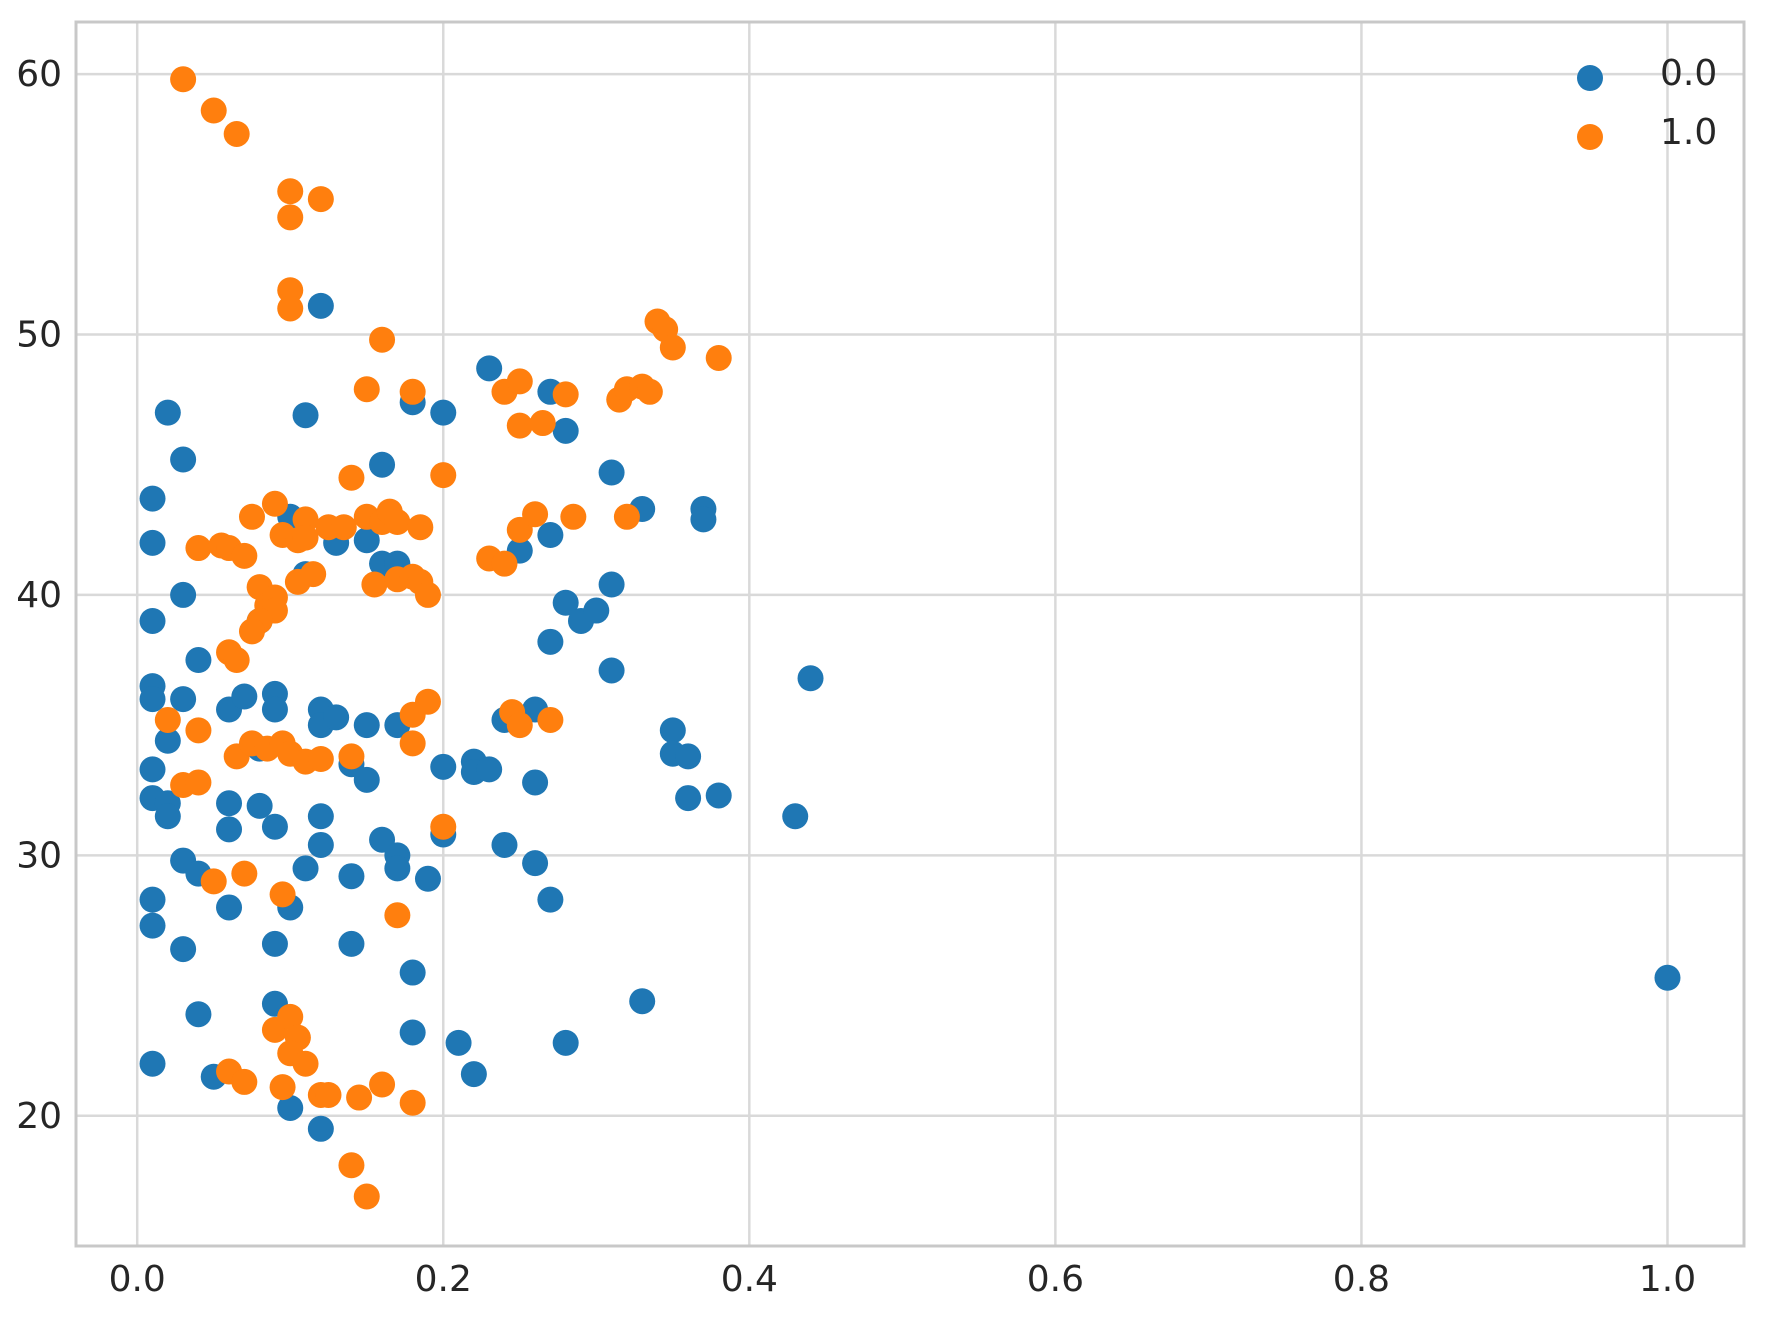  I want to click on x-tick-labels: 0.0 0.2 0.4 0.6 0.8 1.0, so click(903, 1279).